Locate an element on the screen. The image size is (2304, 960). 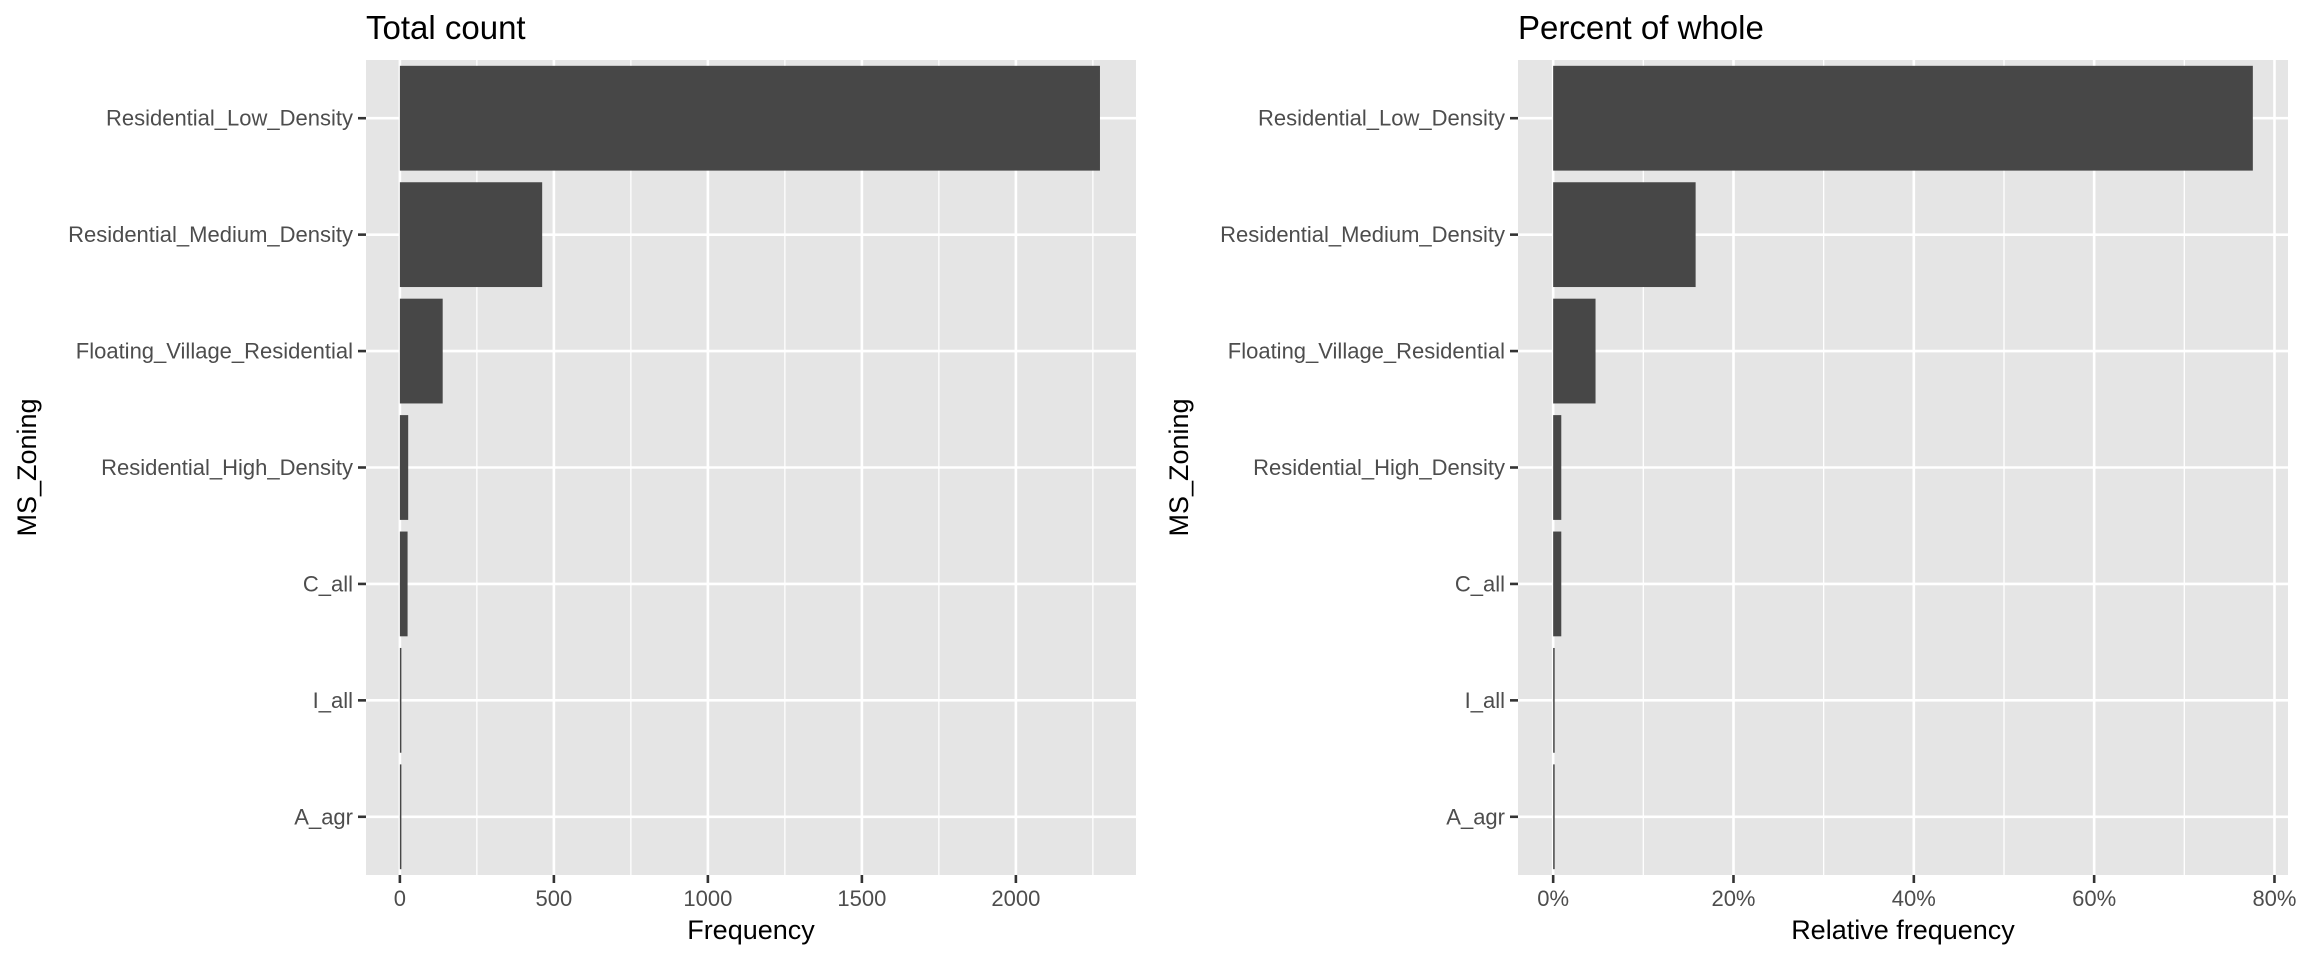
x-tick-label: 1000 is located at coordinates (707, 898).